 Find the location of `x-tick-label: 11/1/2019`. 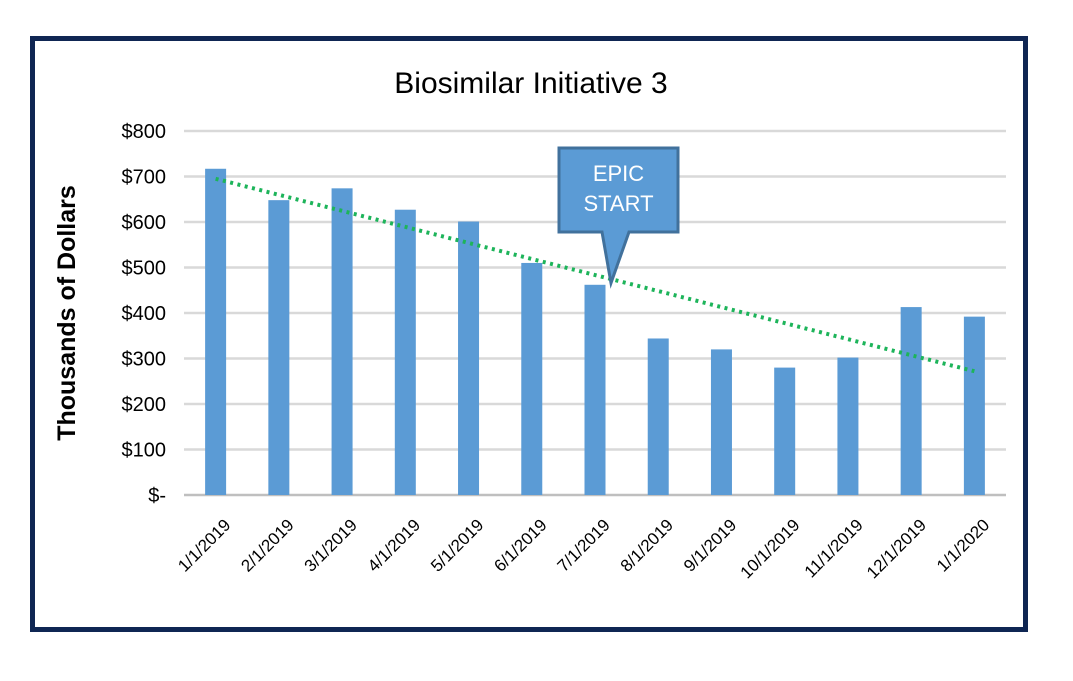

x-tick-label: 11/1/2019 is located at coordinates (834, 548).